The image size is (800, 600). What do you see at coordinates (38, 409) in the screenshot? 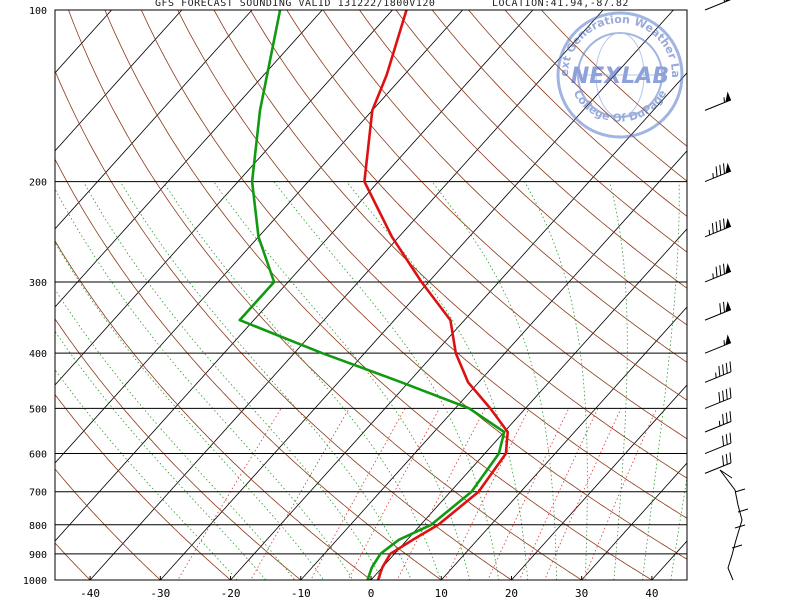
I see `pressure-tick-500: 500` at bounding box center [38, 409].